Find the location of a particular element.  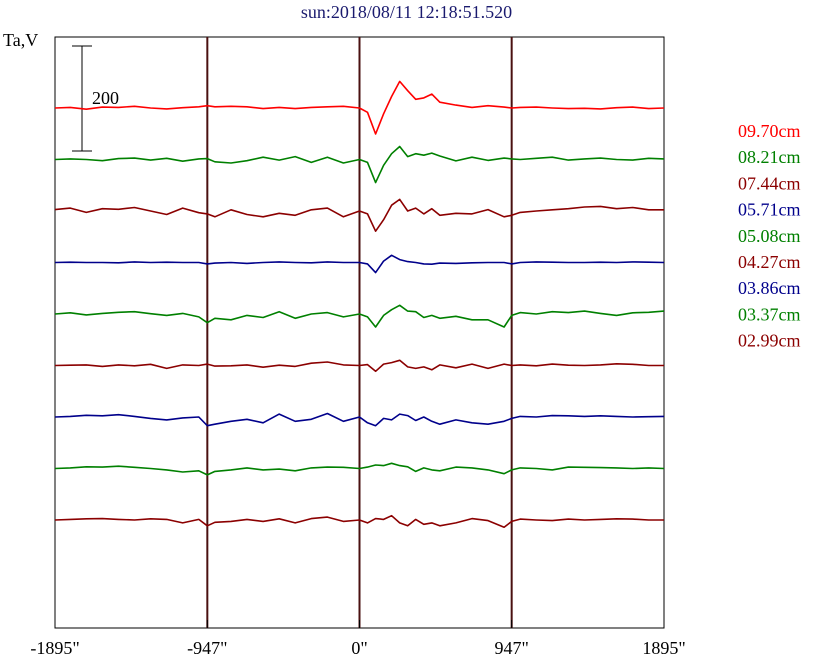

series-line-04.27cm is located at coordinates (359, 366).